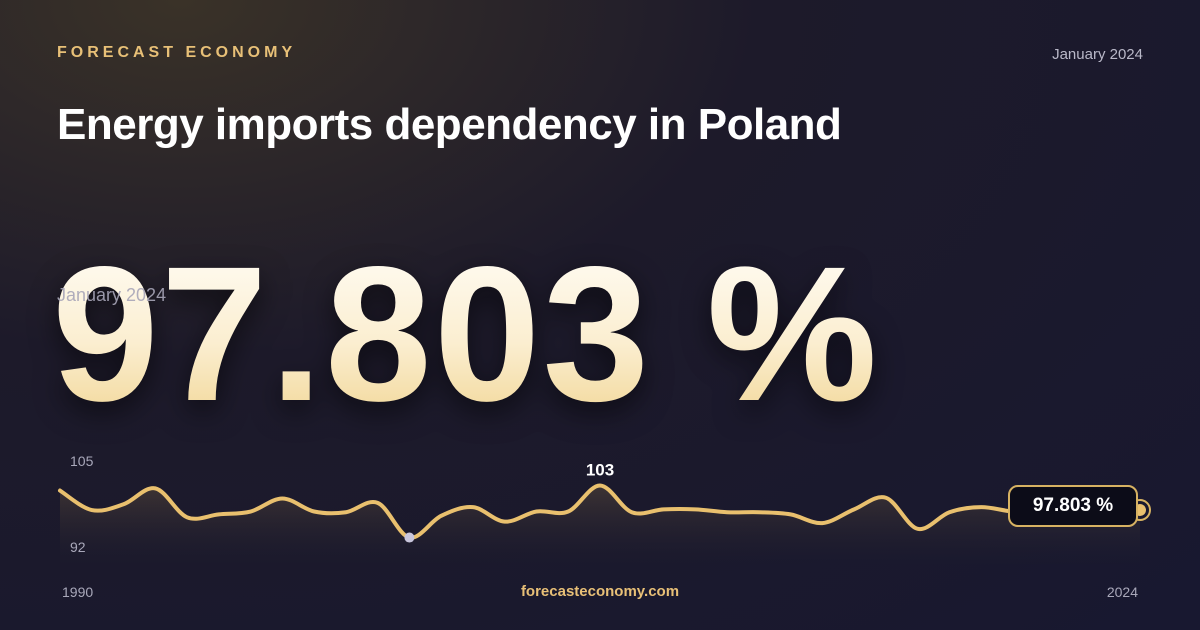  Describe the element at coordinates (82, 461) in the screenshot. I see `y-tick-max: 105` at that location.